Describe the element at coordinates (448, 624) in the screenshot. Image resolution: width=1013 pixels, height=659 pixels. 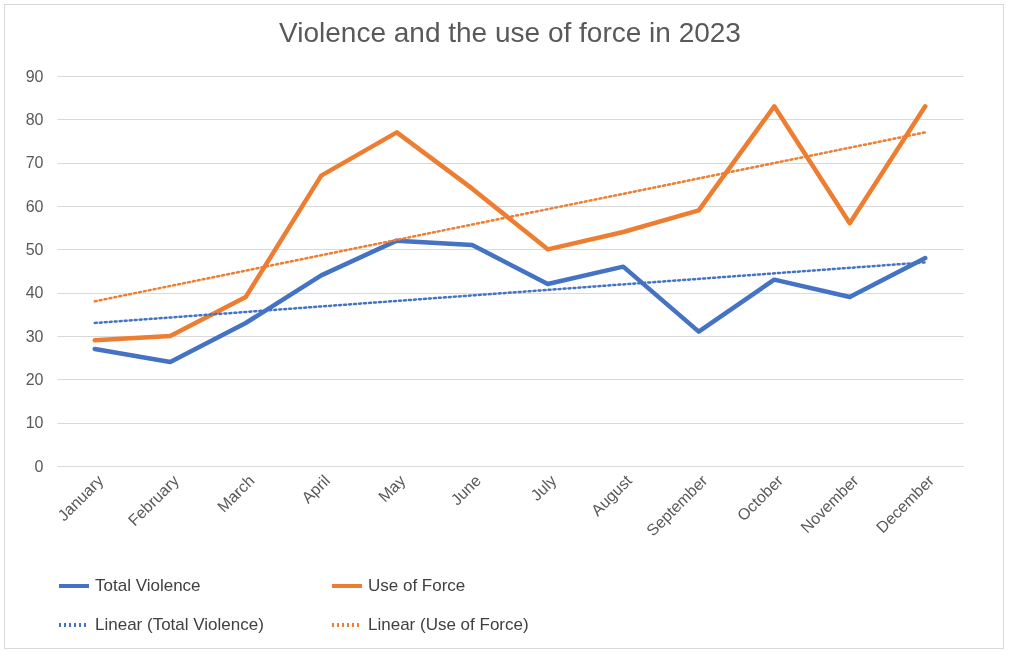
I see `legend-label: Linear (Use of Force)` at that location.